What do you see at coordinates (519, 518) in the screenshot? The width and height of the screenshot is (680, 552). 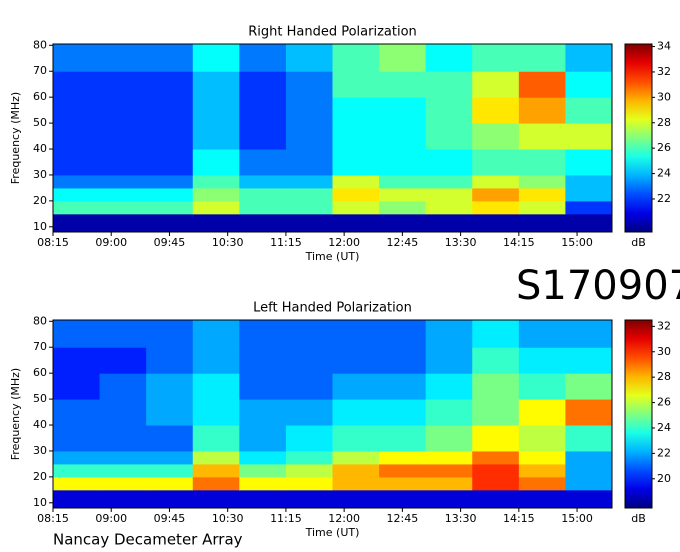 I see `x-tick-label: 14:15` at bounding box center [519, 518].